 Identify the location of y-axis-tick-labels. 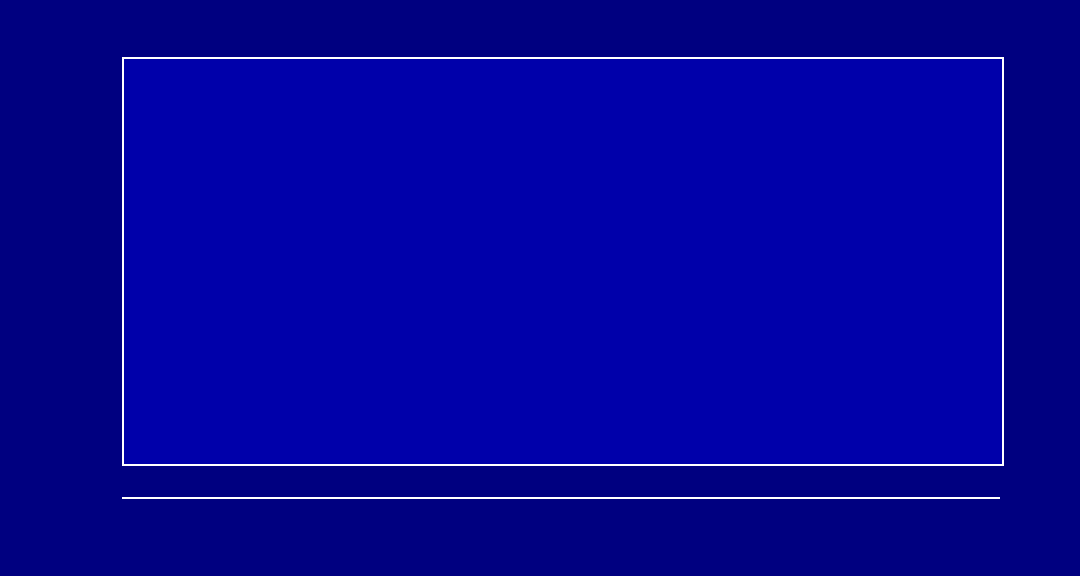
(96, 259).